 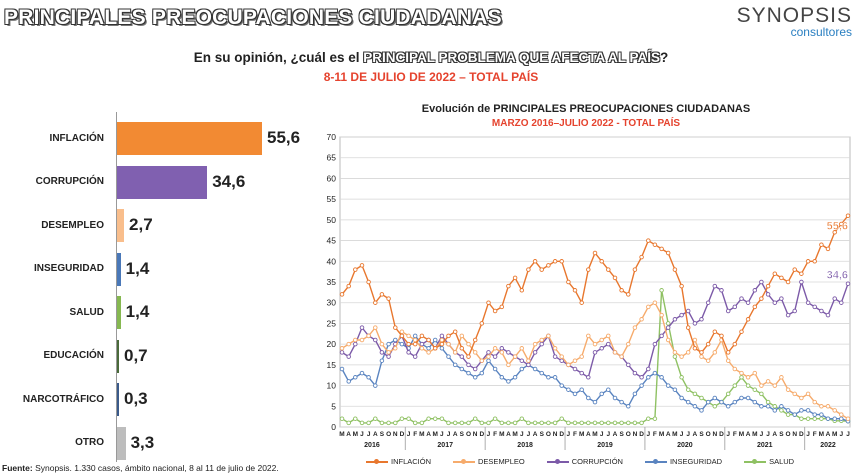 I want to click on x-month-label: F, so click(x=655, y=434).